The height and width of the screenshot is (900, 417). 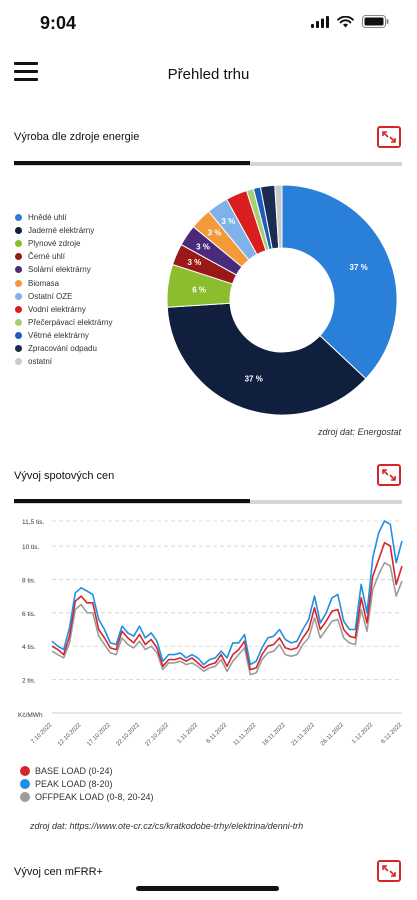 What do you see at coordinates (320, 21) in the screenshot?
I see `signal-icon` at bounding box center [320, 21].